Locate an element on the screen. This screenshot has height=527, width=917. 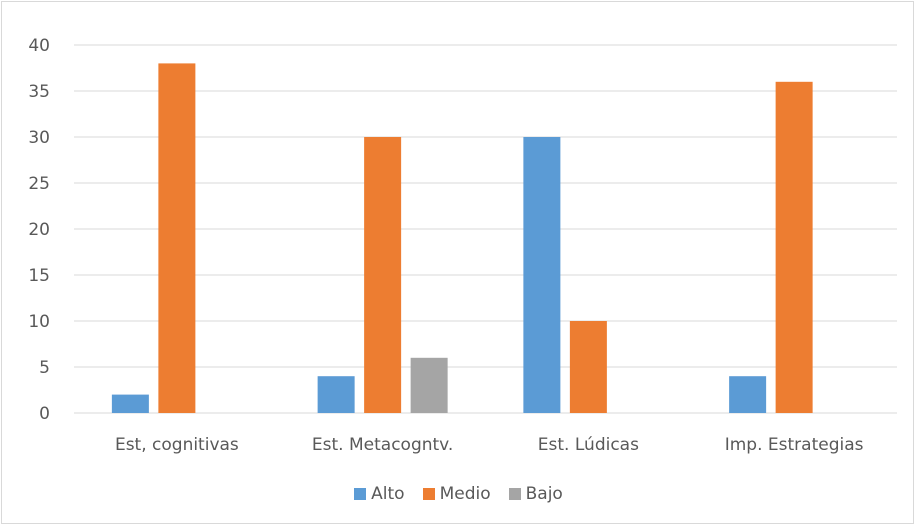
x-category-label: Est. Metacogntv. is located at coordinates (382, 445).